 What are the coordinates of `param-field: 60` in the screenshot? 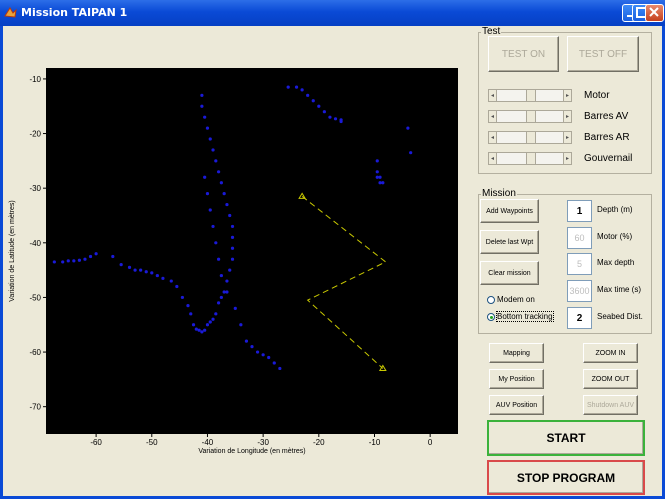 It's located at (579, 238).